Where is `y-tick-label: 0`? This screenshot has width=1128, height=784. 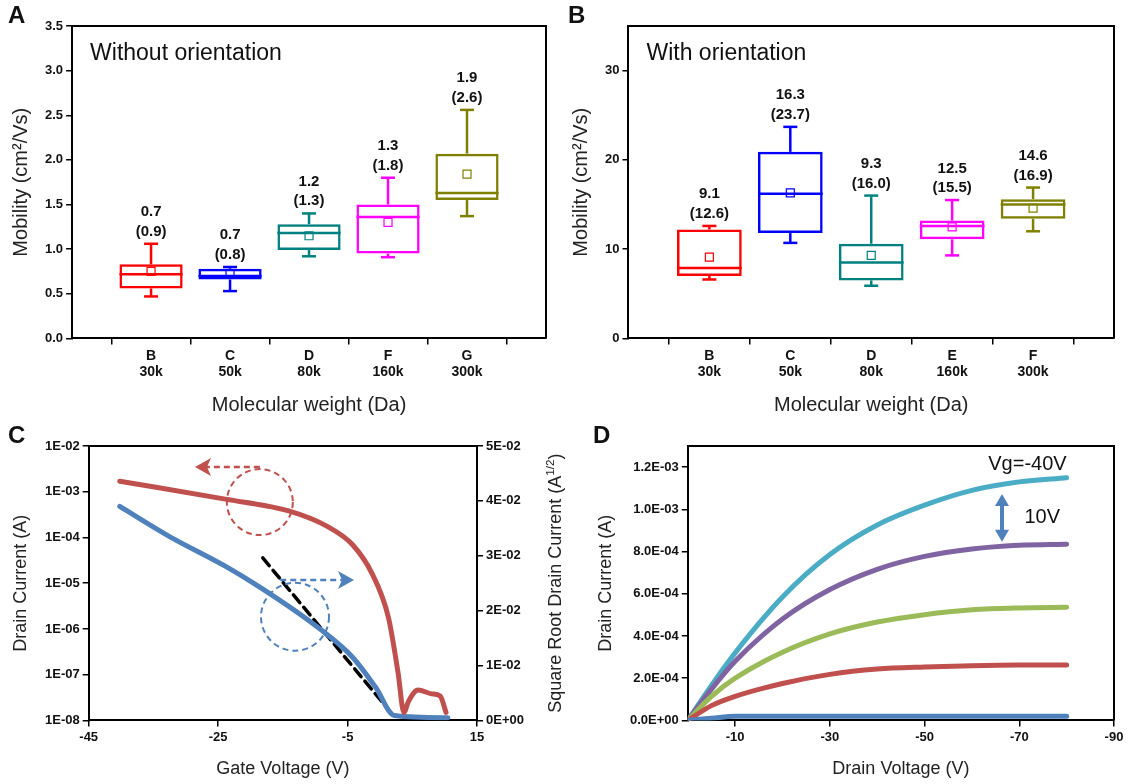 y-tick-label: 0 is located at coordinates (616, 337).